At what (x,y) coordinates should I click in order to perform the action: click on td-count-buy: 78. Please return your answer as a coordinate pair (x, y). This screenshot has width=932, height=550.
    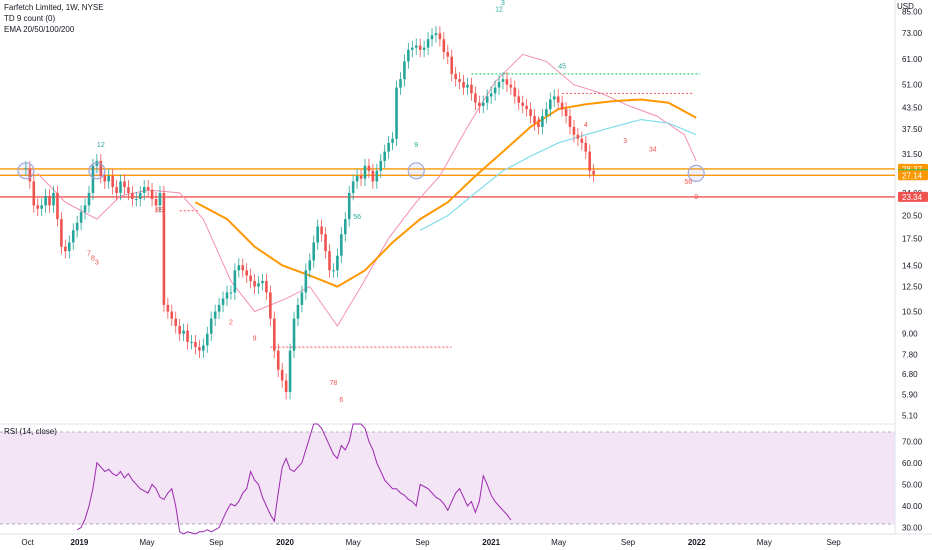
    Looking at the image, I should click on (334, 383).